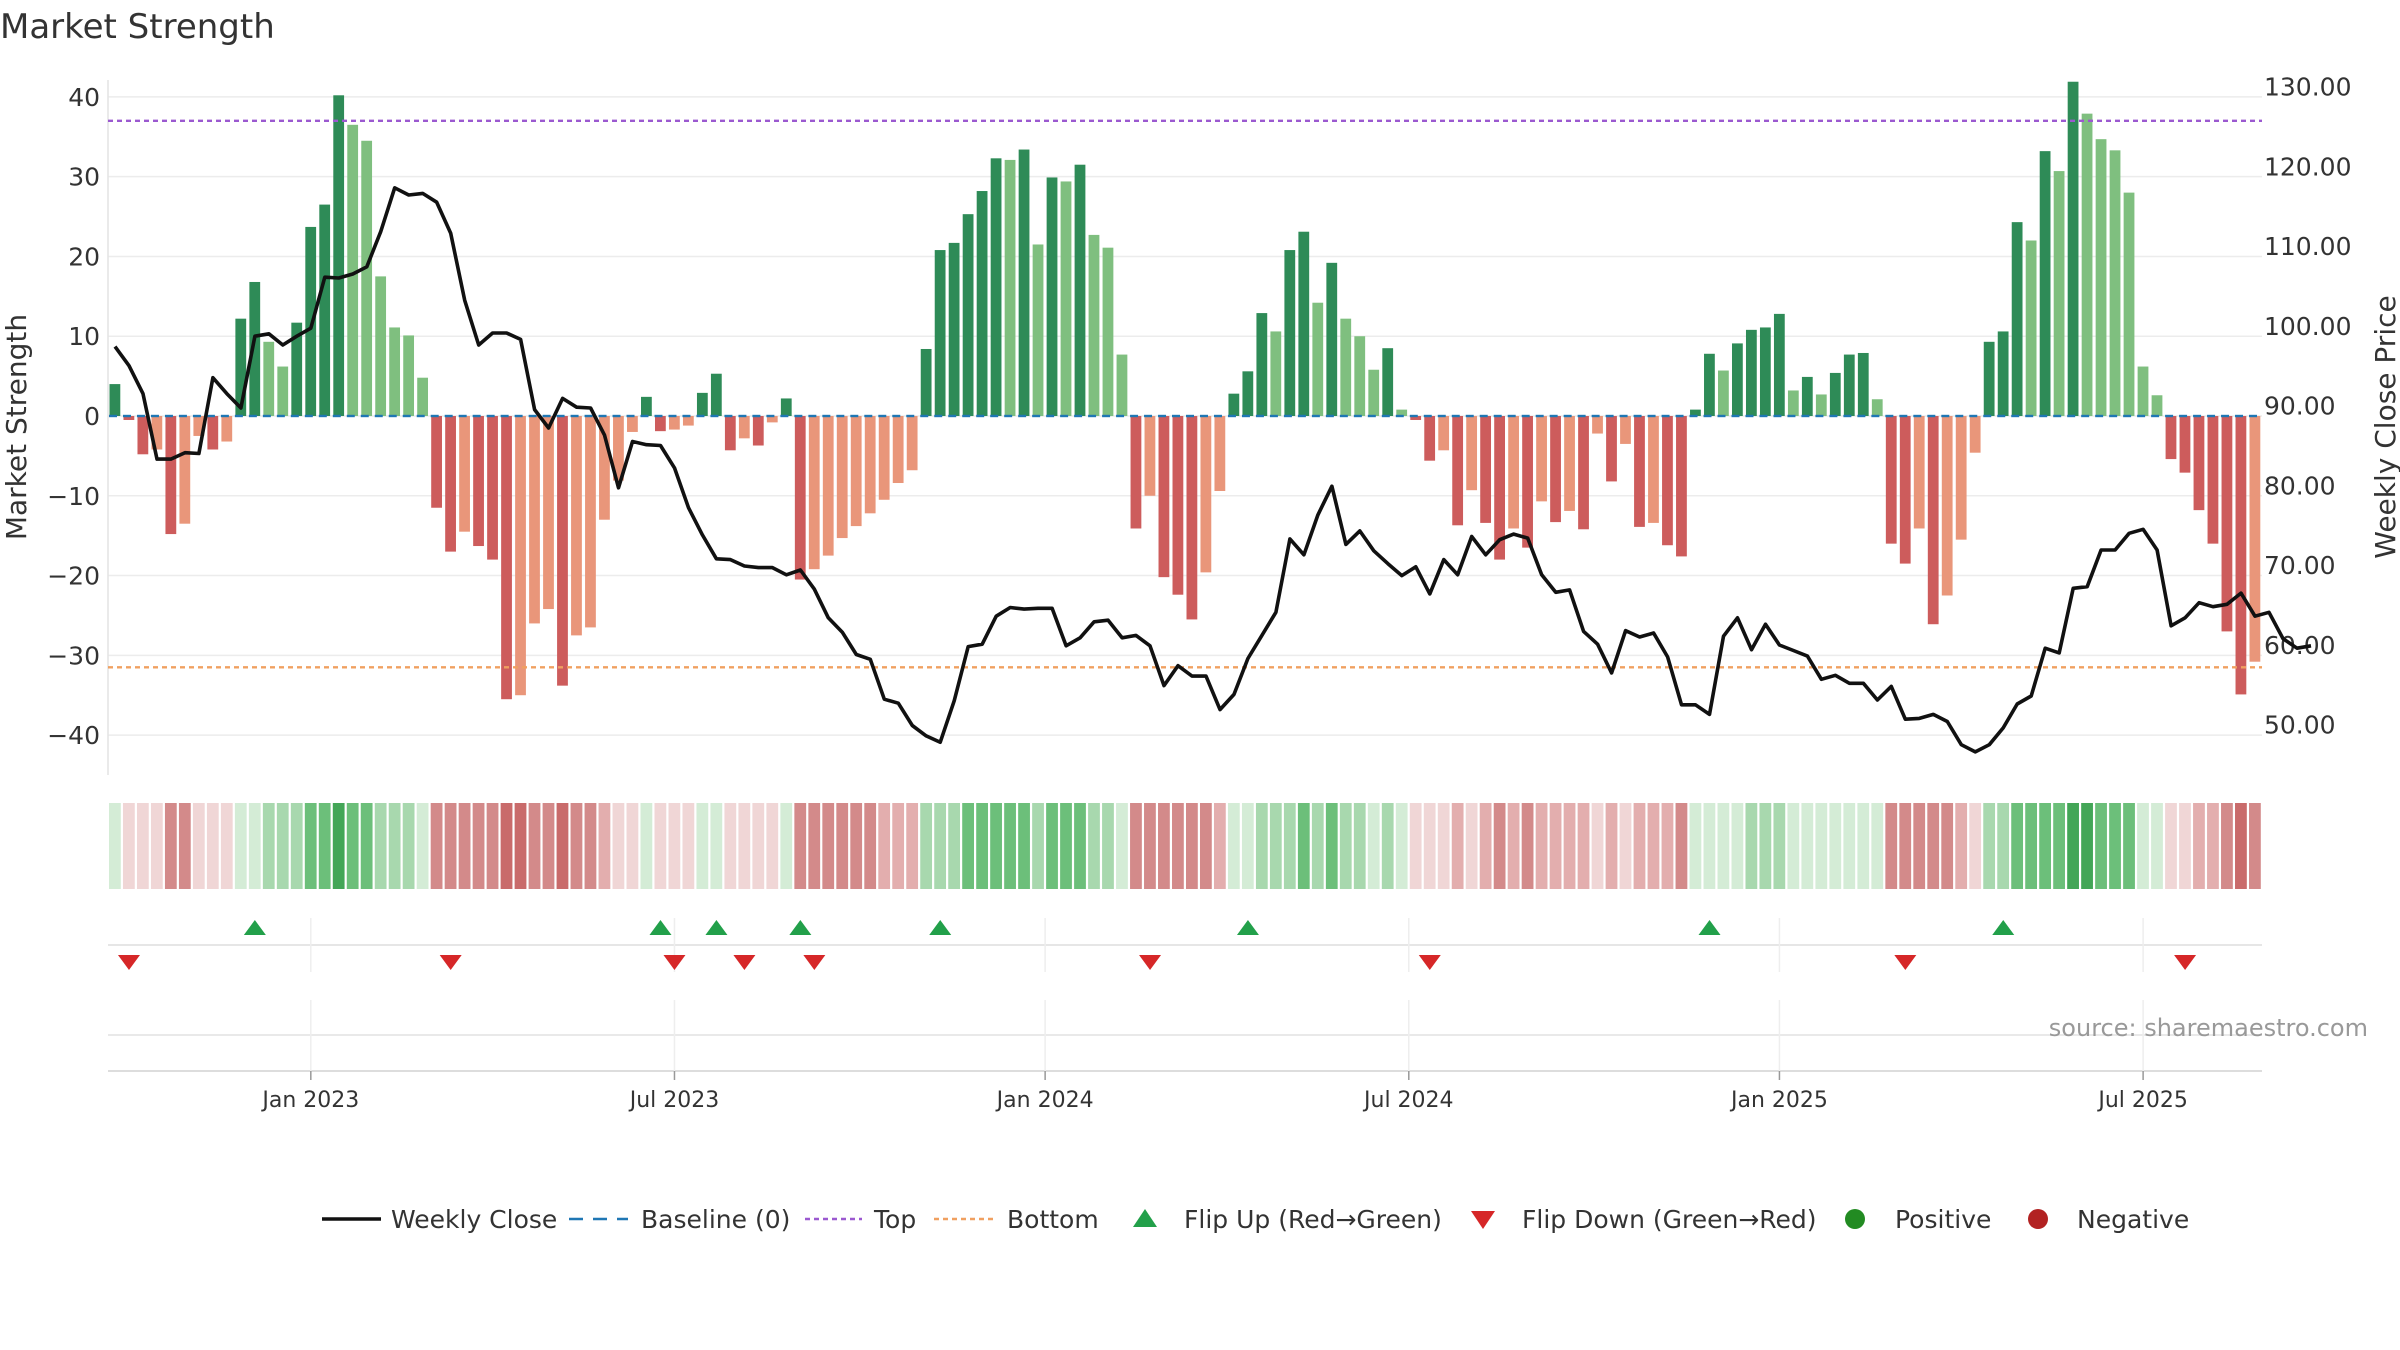 The height and width of the screenshot is (1350, 2400). Describe the element at coordinates (1185, 945) in the screenshot. I see `flip-panel` at that location.